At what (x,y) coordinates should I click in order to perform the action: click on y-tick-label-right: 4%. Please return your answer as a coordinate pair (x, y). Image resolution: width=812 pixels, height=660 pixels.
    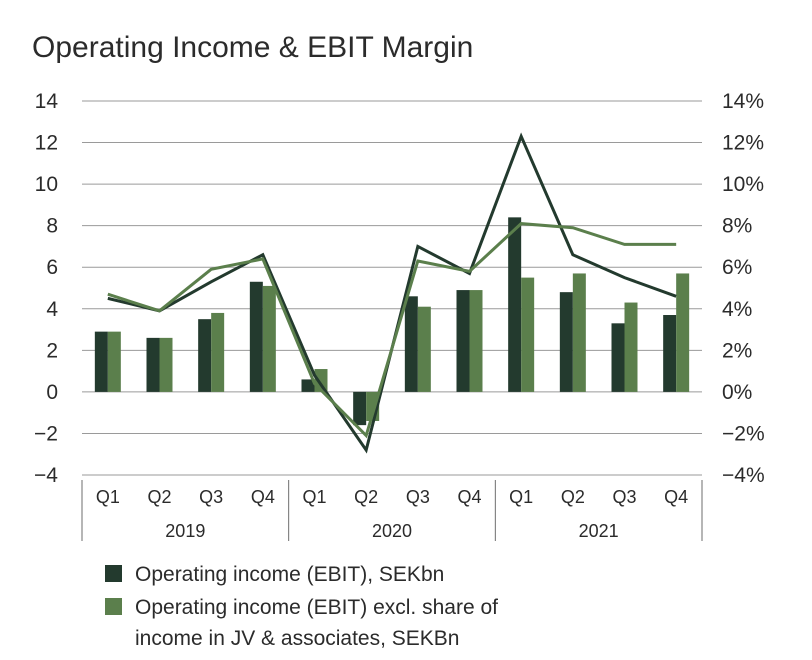
    Looking at the image, I should click on (737, 309).